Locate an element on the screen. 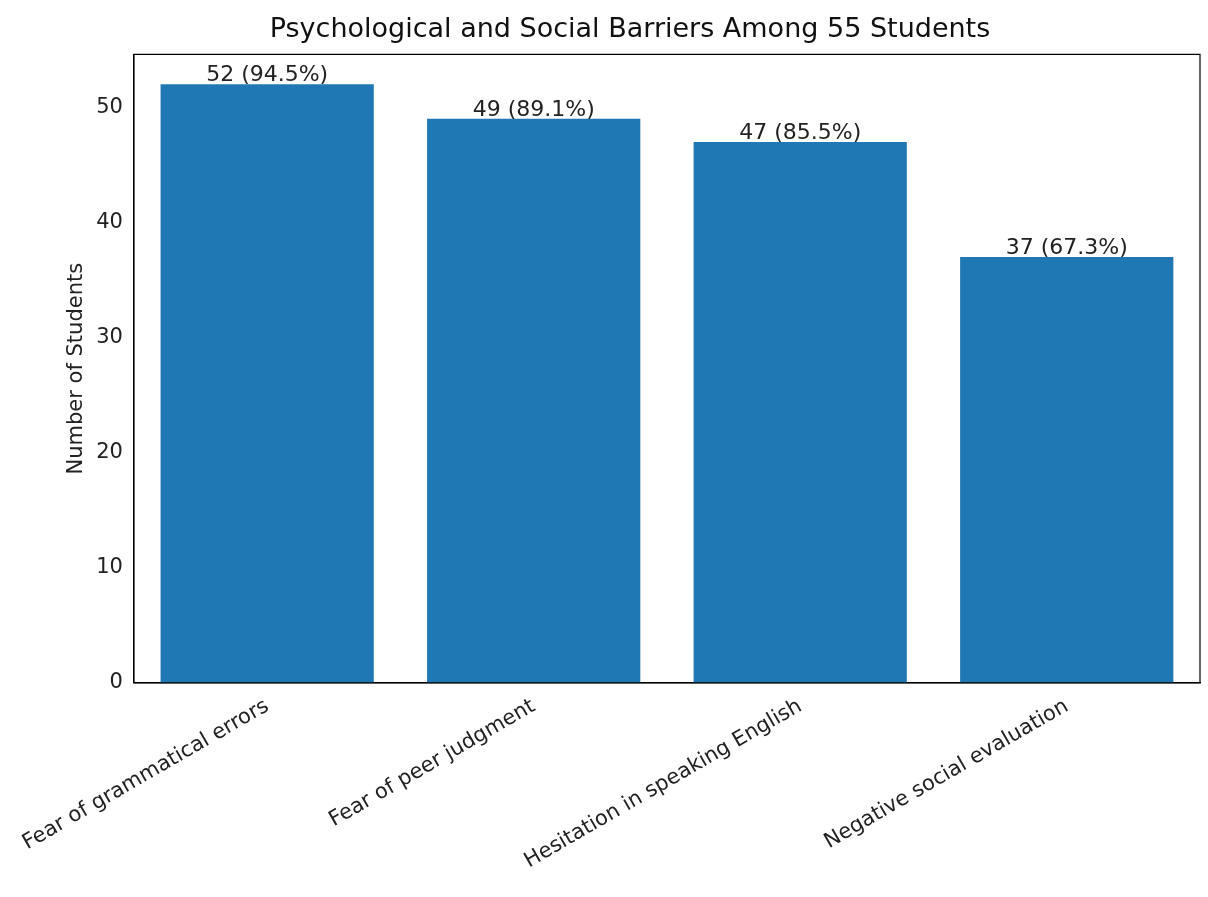 This screenshot has height=897, width=1208. y-tick-label: 0 is located at coordinates (116, 681).